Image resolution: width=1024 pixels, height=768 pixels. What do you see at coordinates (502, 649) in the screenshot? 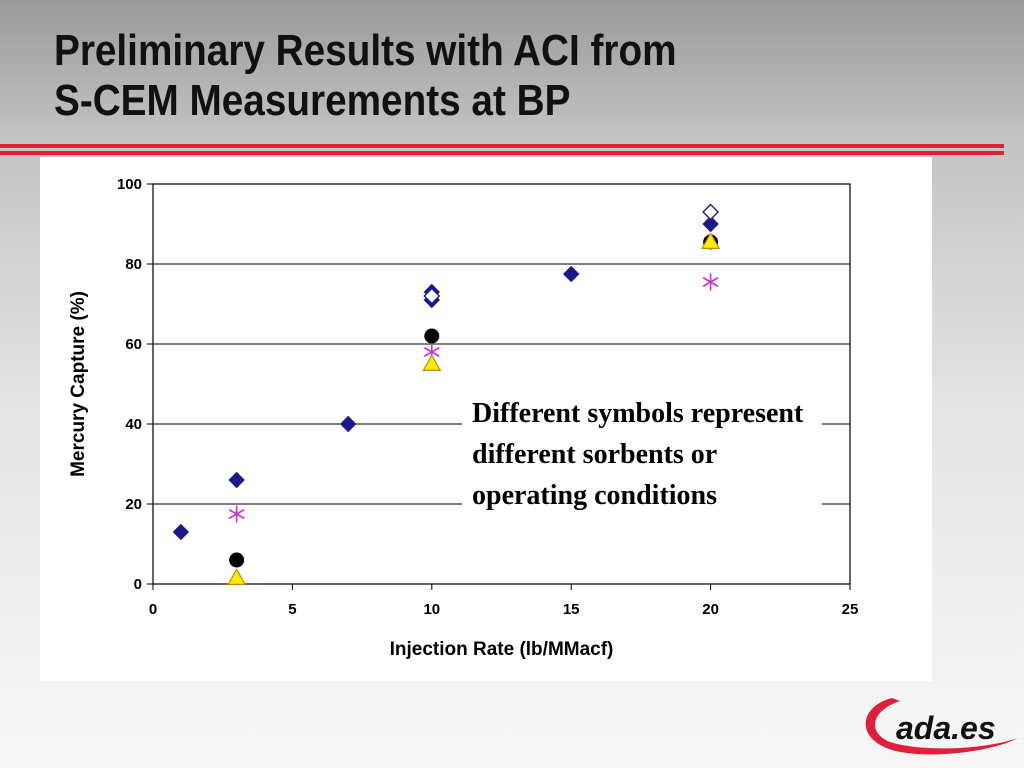
I see `x-axis-title: Injection Rate (lb/MMacf)` at bounding box center [502, 649].